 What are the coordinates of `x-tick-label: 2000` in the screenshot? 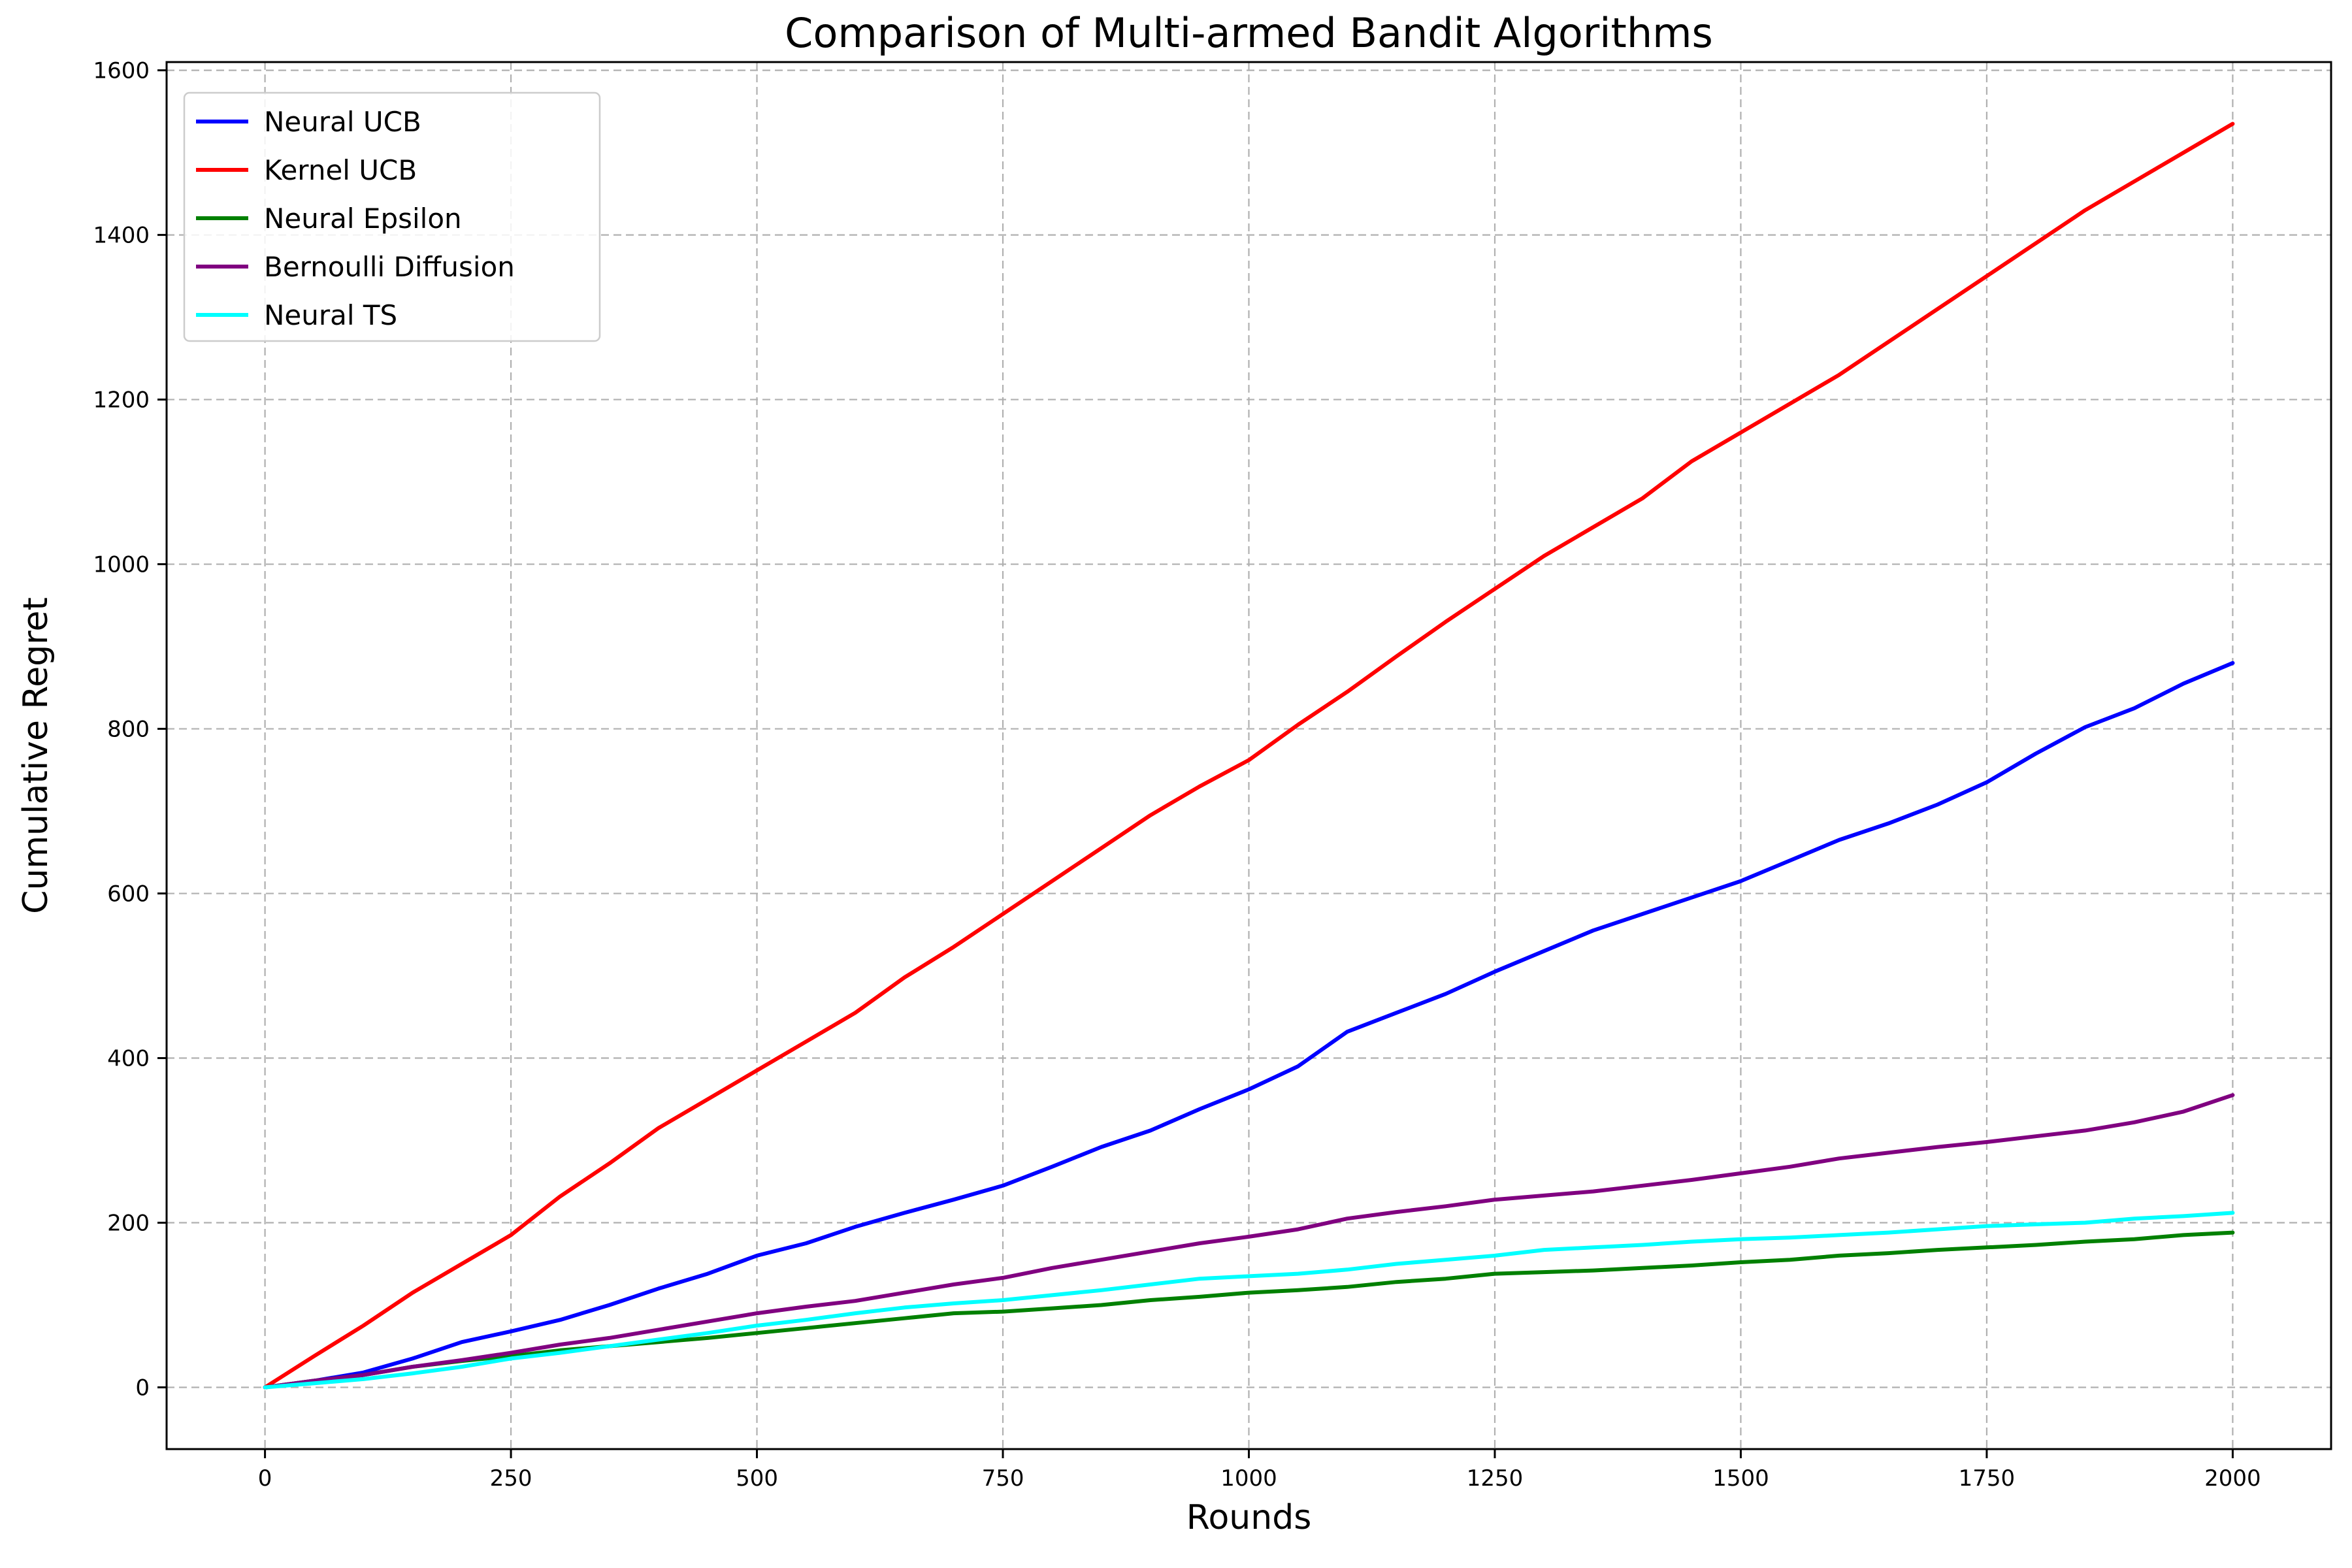 It's located at (2232, 1478).